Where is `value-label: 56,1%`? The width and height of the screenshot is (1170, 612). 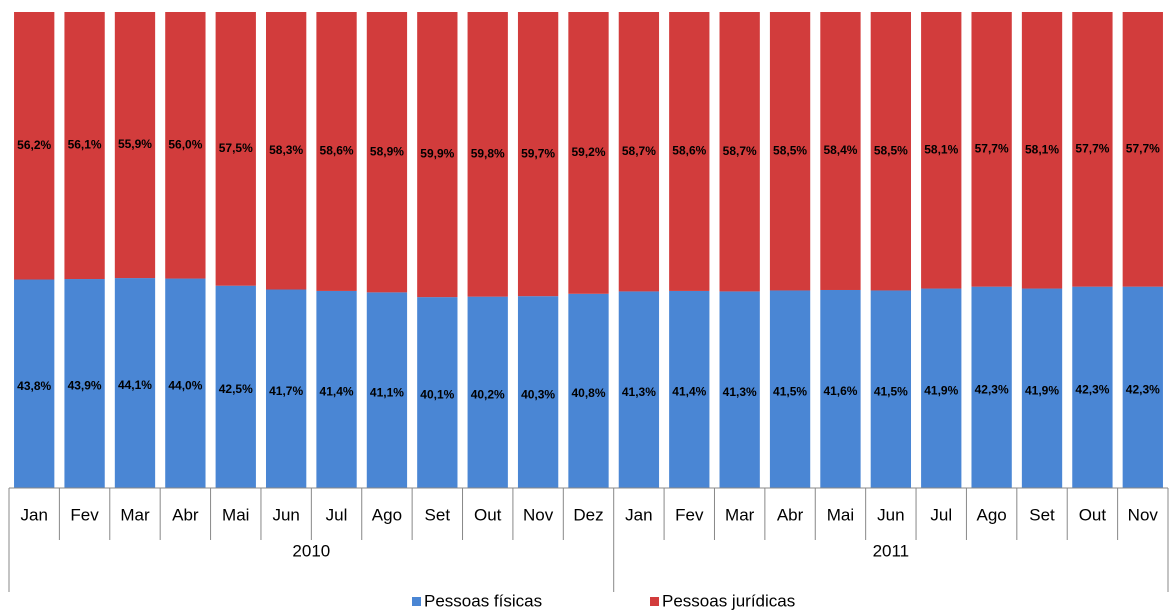
value-label: 56,1% is located at coordinates (85, 145).